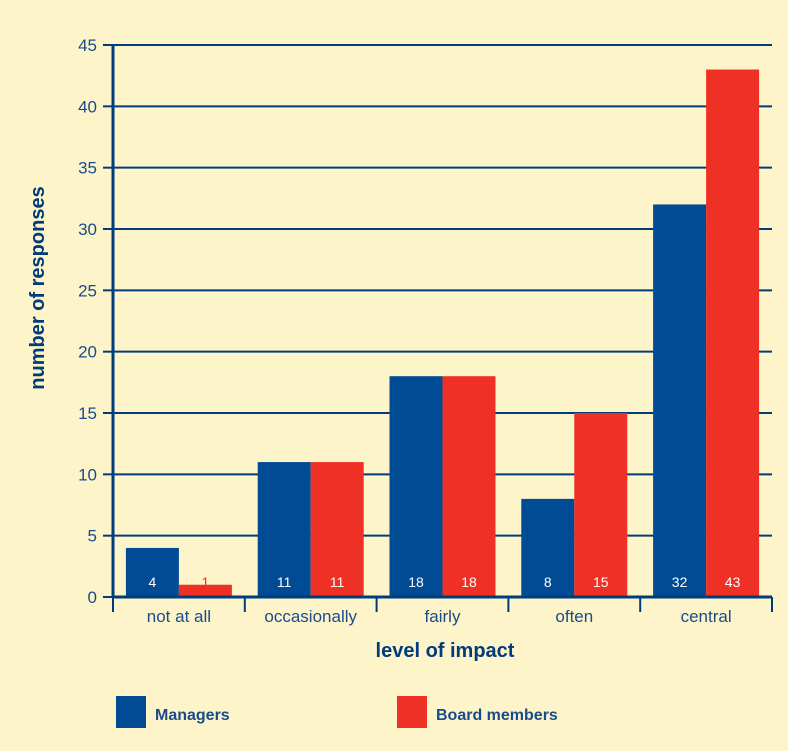 This screenshot has width=788, height=751. What do you see at coordinates (680, 582) in the screenshot?
I see `bar-value-label: 32` at bounding box center [680, 582].